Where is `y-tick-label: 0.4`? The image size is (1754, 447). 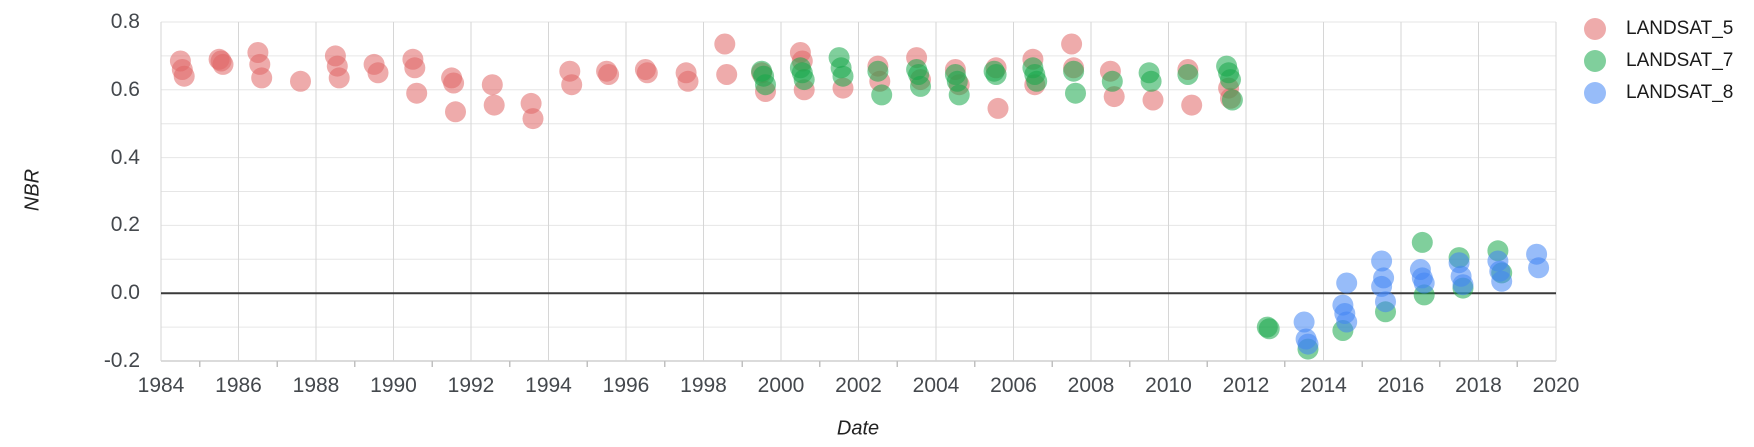 y-tick-label: 0.4 is located at coordinates (125, 157).